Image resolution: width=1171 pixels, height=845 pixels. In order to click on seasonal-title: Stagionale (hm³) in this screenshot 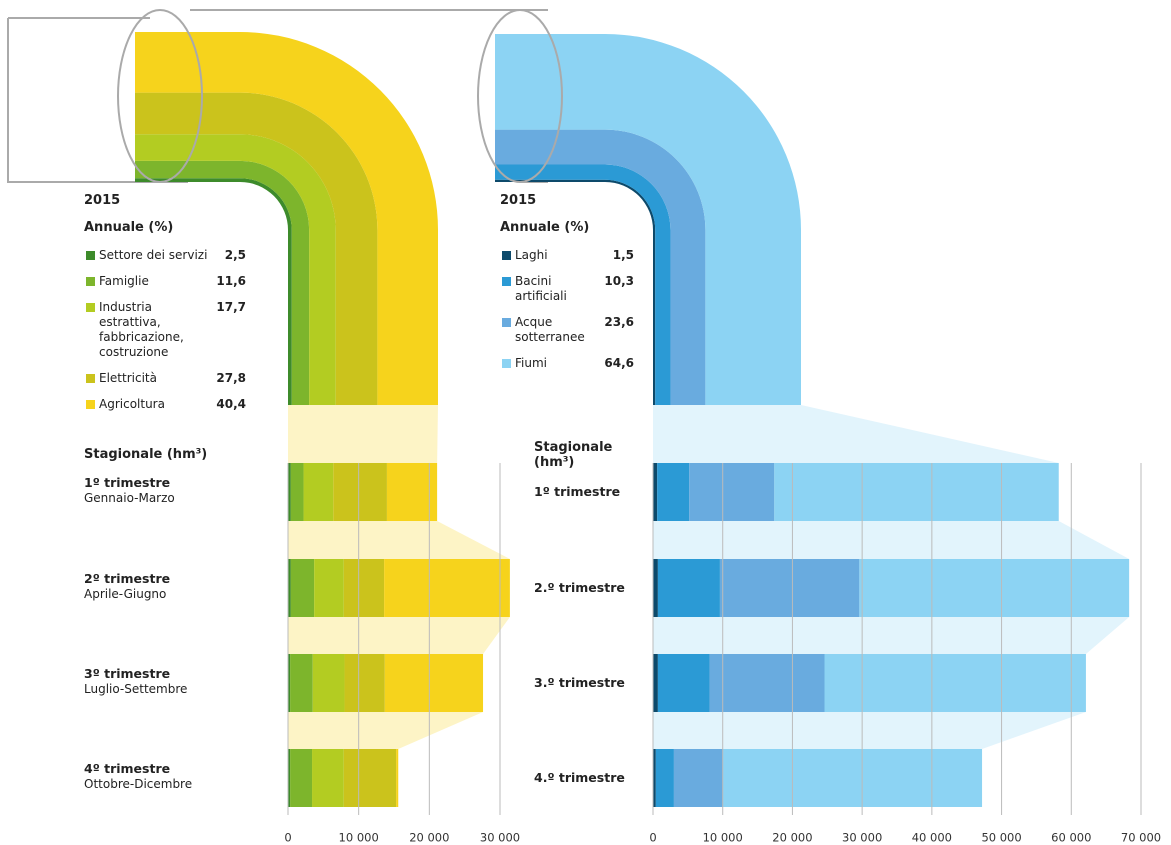, I will do `click(573, 455)`.